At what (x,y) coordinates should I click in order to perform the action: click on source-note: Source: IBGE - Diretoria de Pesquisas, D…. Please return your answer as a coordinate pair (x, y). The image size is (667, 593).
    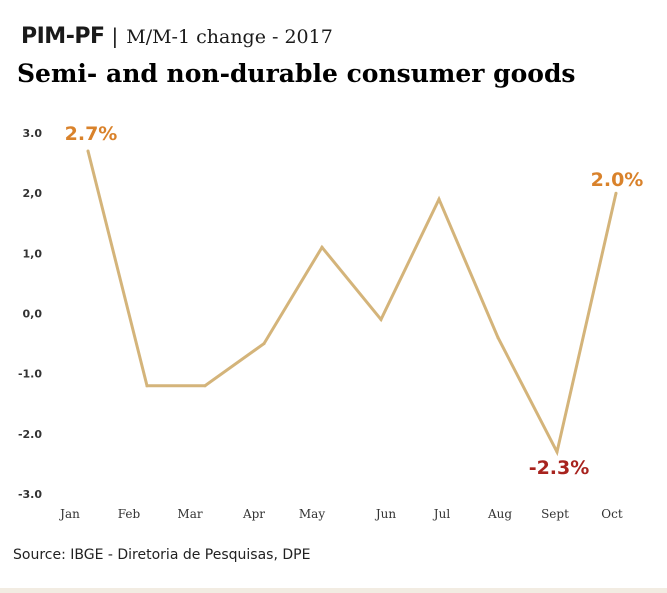
    Looking at the image, I should click on (162, 555).